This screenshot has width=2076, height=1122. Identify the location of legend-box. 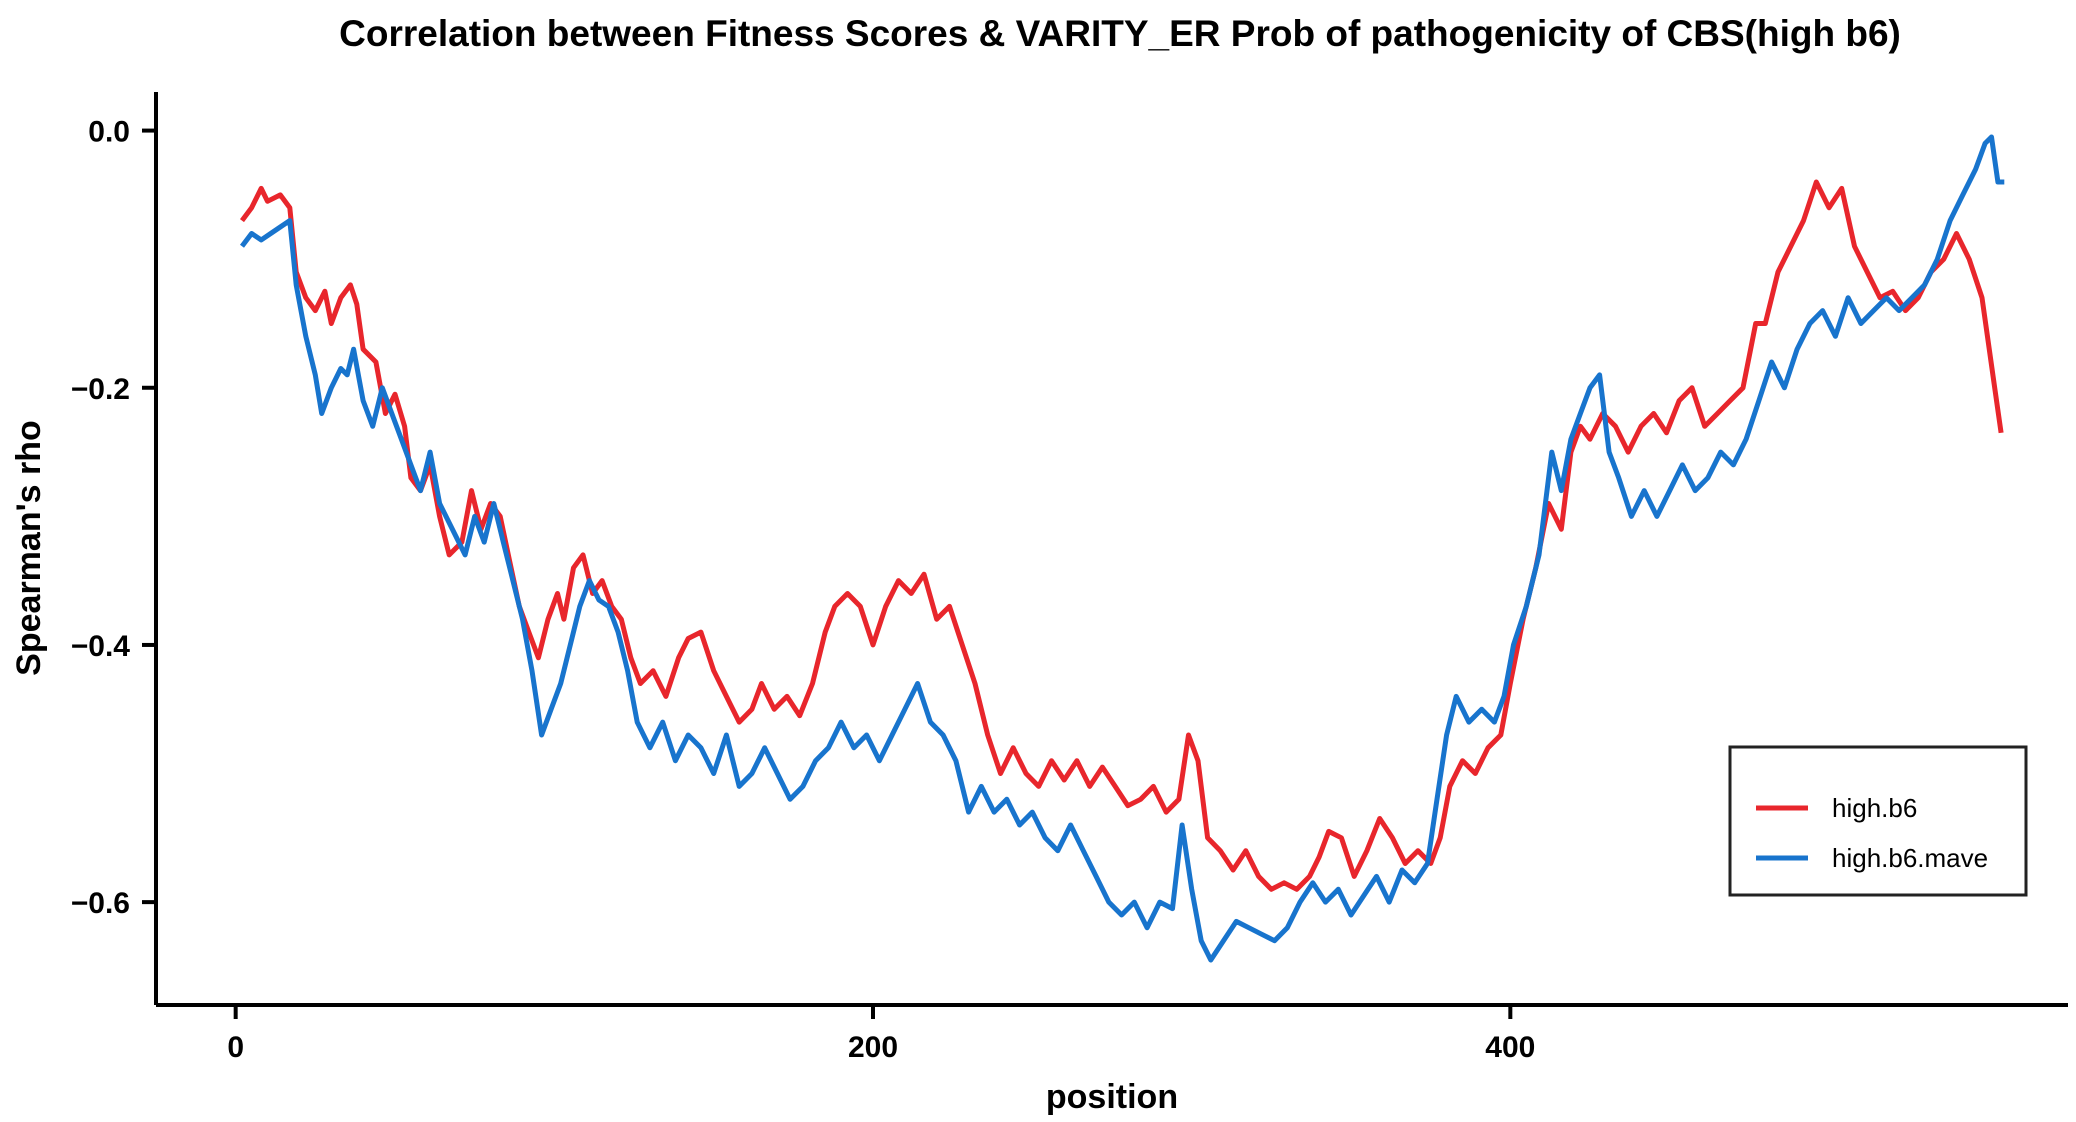
(1878, 821).